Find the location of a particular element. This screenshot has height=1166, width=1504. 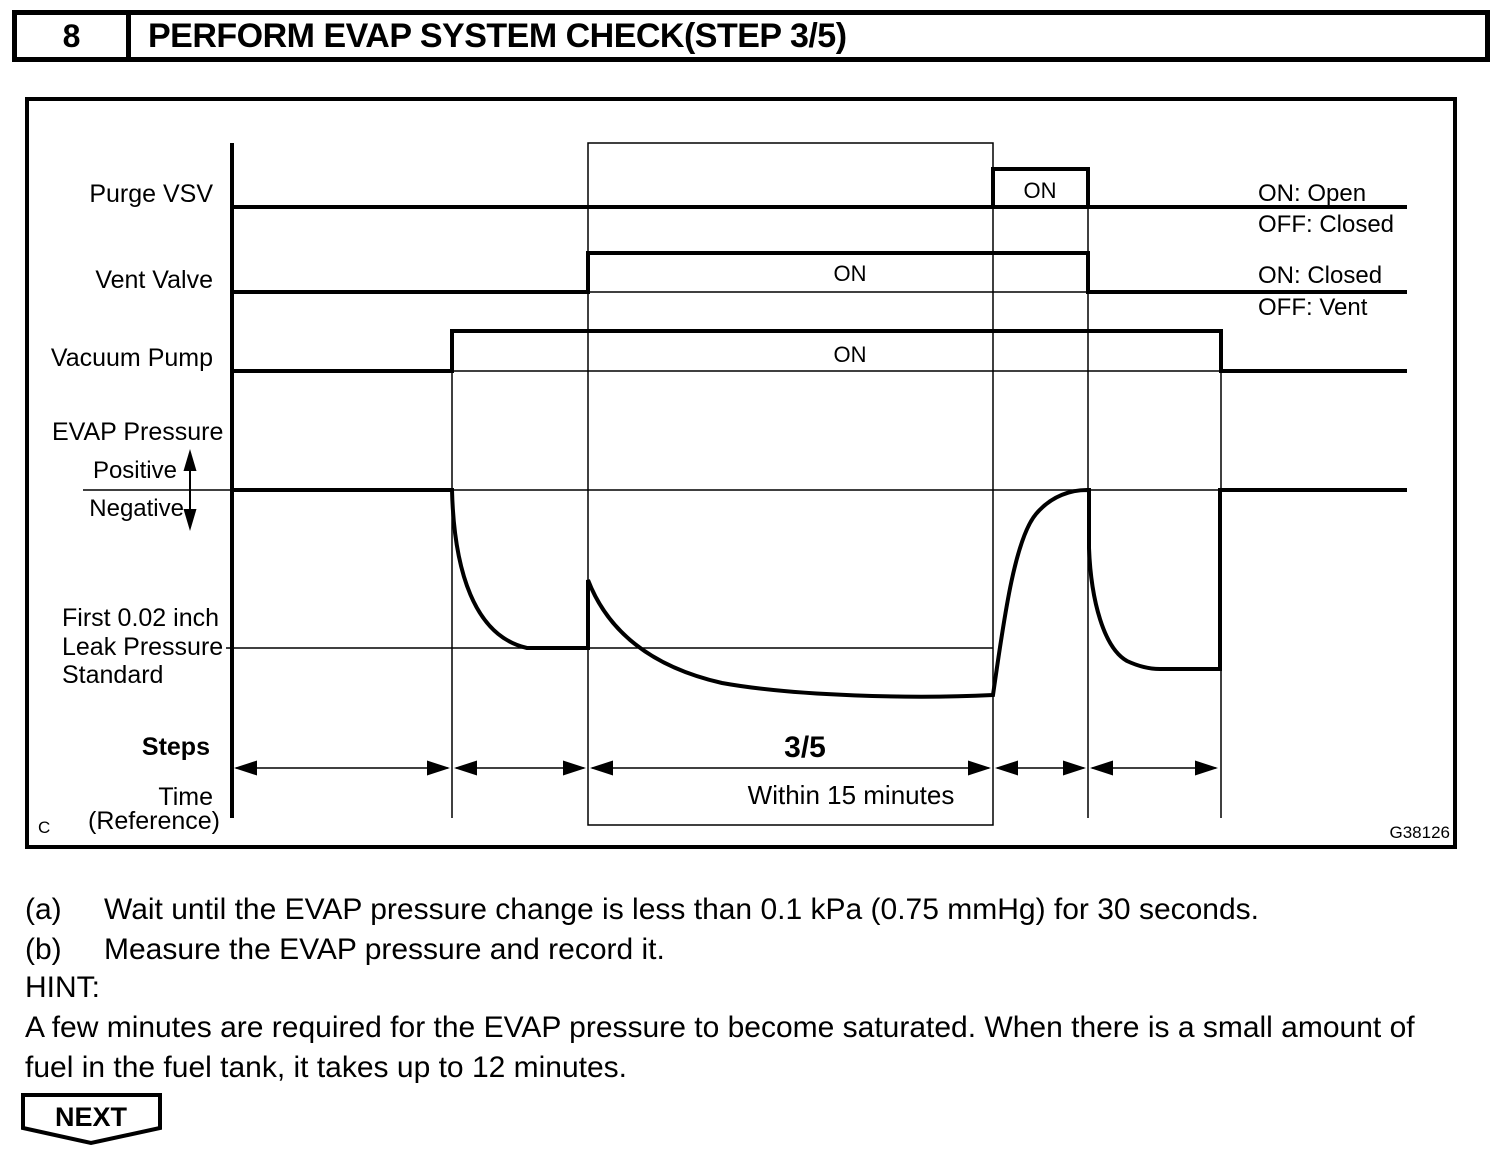

step-header: 8 PERFORM EVAP SYSTEM CHECK(STEP 3/5) is located at coordinates (751, 36).